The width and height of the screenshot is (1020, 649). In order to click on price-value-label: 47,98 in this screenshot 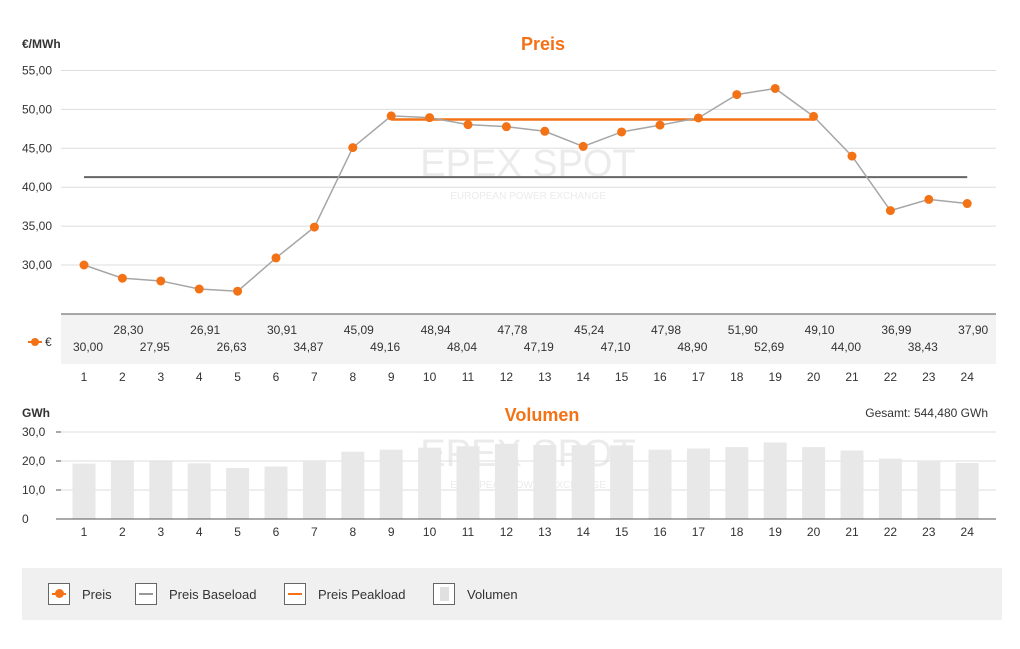, I will do `click(666, 330)`.